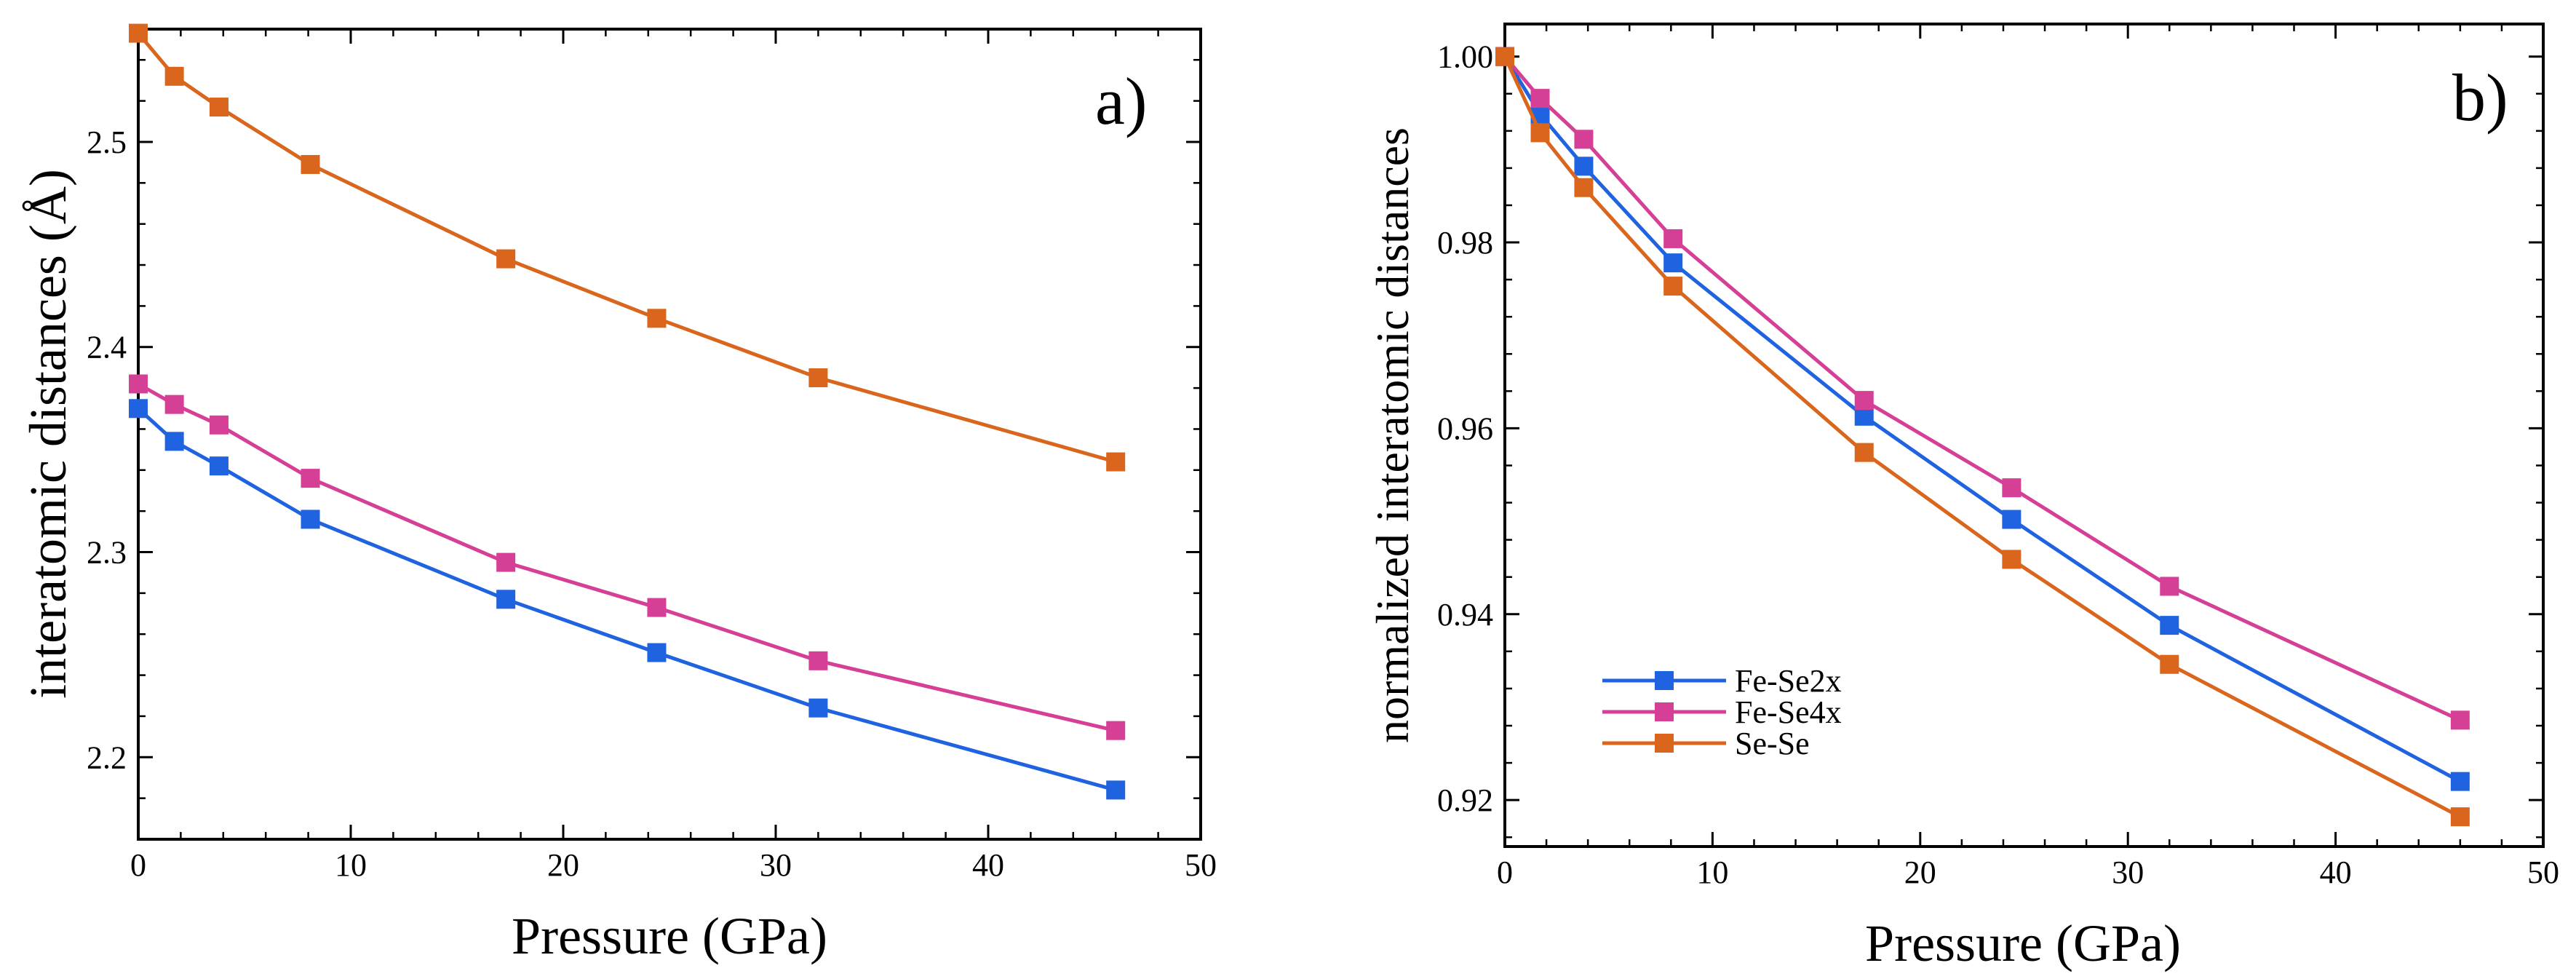 This screenshot has width=2576, height=979. I want to click on panel-b-y-axis-label: normalized interatomic distances, so click(1392, 435).